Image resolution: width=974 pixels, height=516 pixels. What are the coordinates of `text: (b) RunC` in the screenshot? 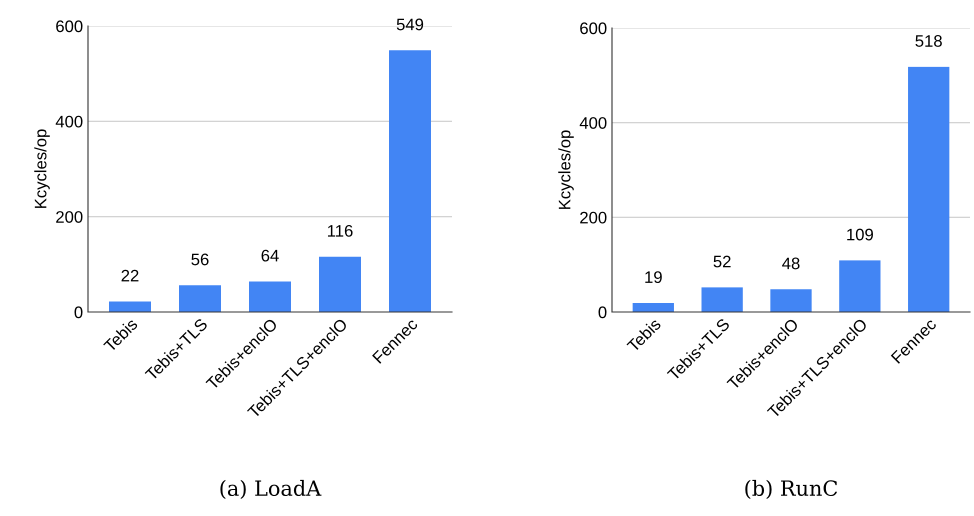 It's located at (791, 489).